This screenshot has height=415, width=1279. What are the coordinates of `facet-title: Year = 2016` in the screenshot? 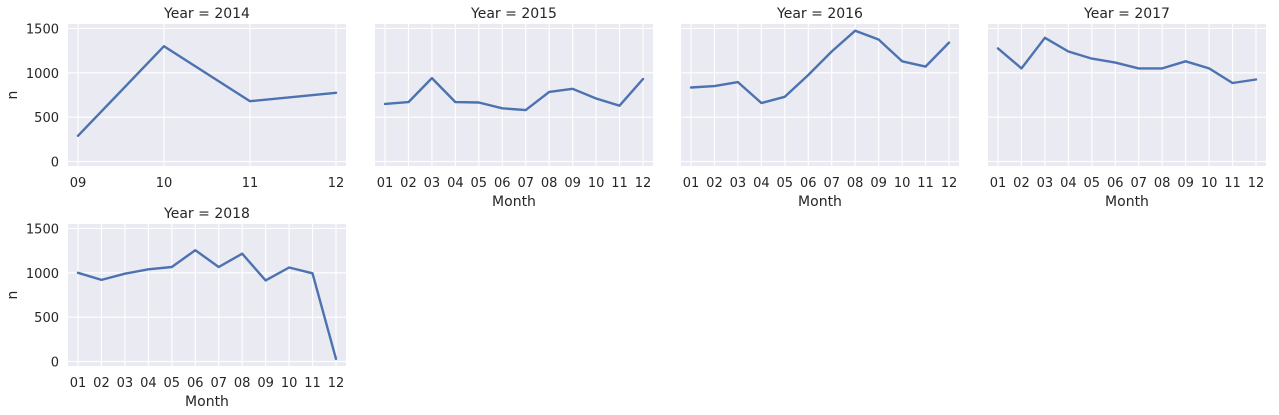 It's located at (819, 14).